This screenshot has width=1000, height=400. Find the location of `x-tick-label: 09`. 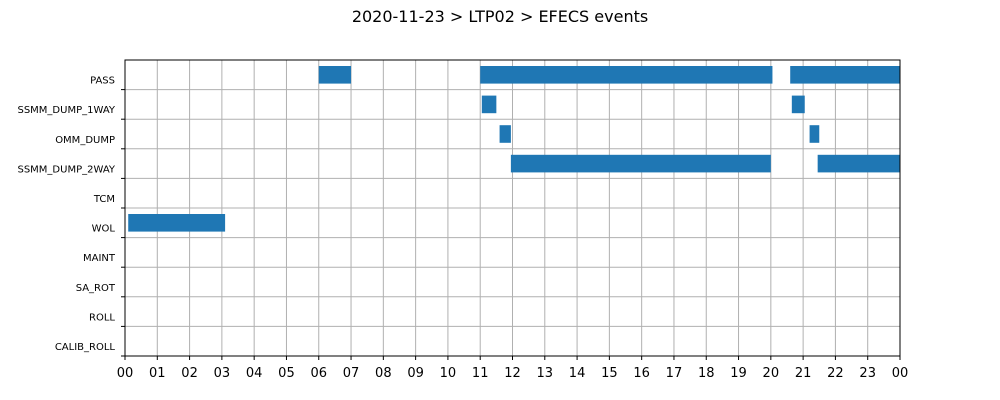

x-tick-label: 09 is located at coordinates (415, 373).